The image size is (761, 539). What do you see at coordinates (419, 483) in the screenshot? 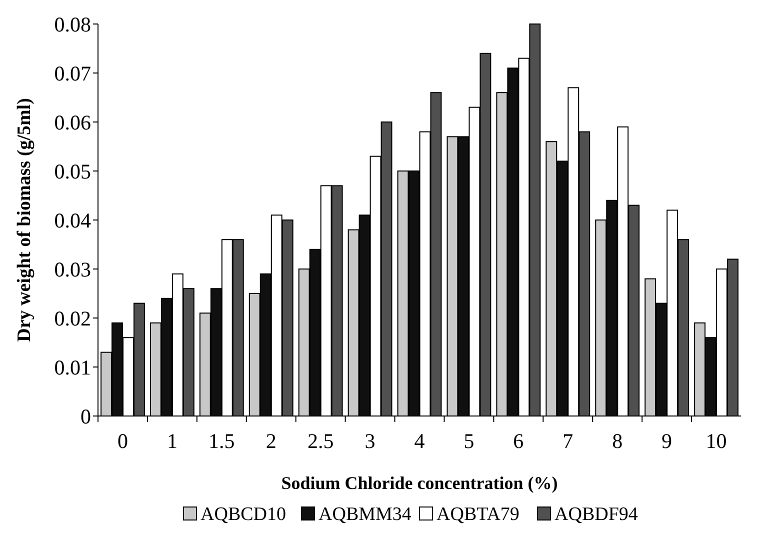
I see `x-axis-title: Sodium Chloride concentration (%)` at bounding box center [419, 483].